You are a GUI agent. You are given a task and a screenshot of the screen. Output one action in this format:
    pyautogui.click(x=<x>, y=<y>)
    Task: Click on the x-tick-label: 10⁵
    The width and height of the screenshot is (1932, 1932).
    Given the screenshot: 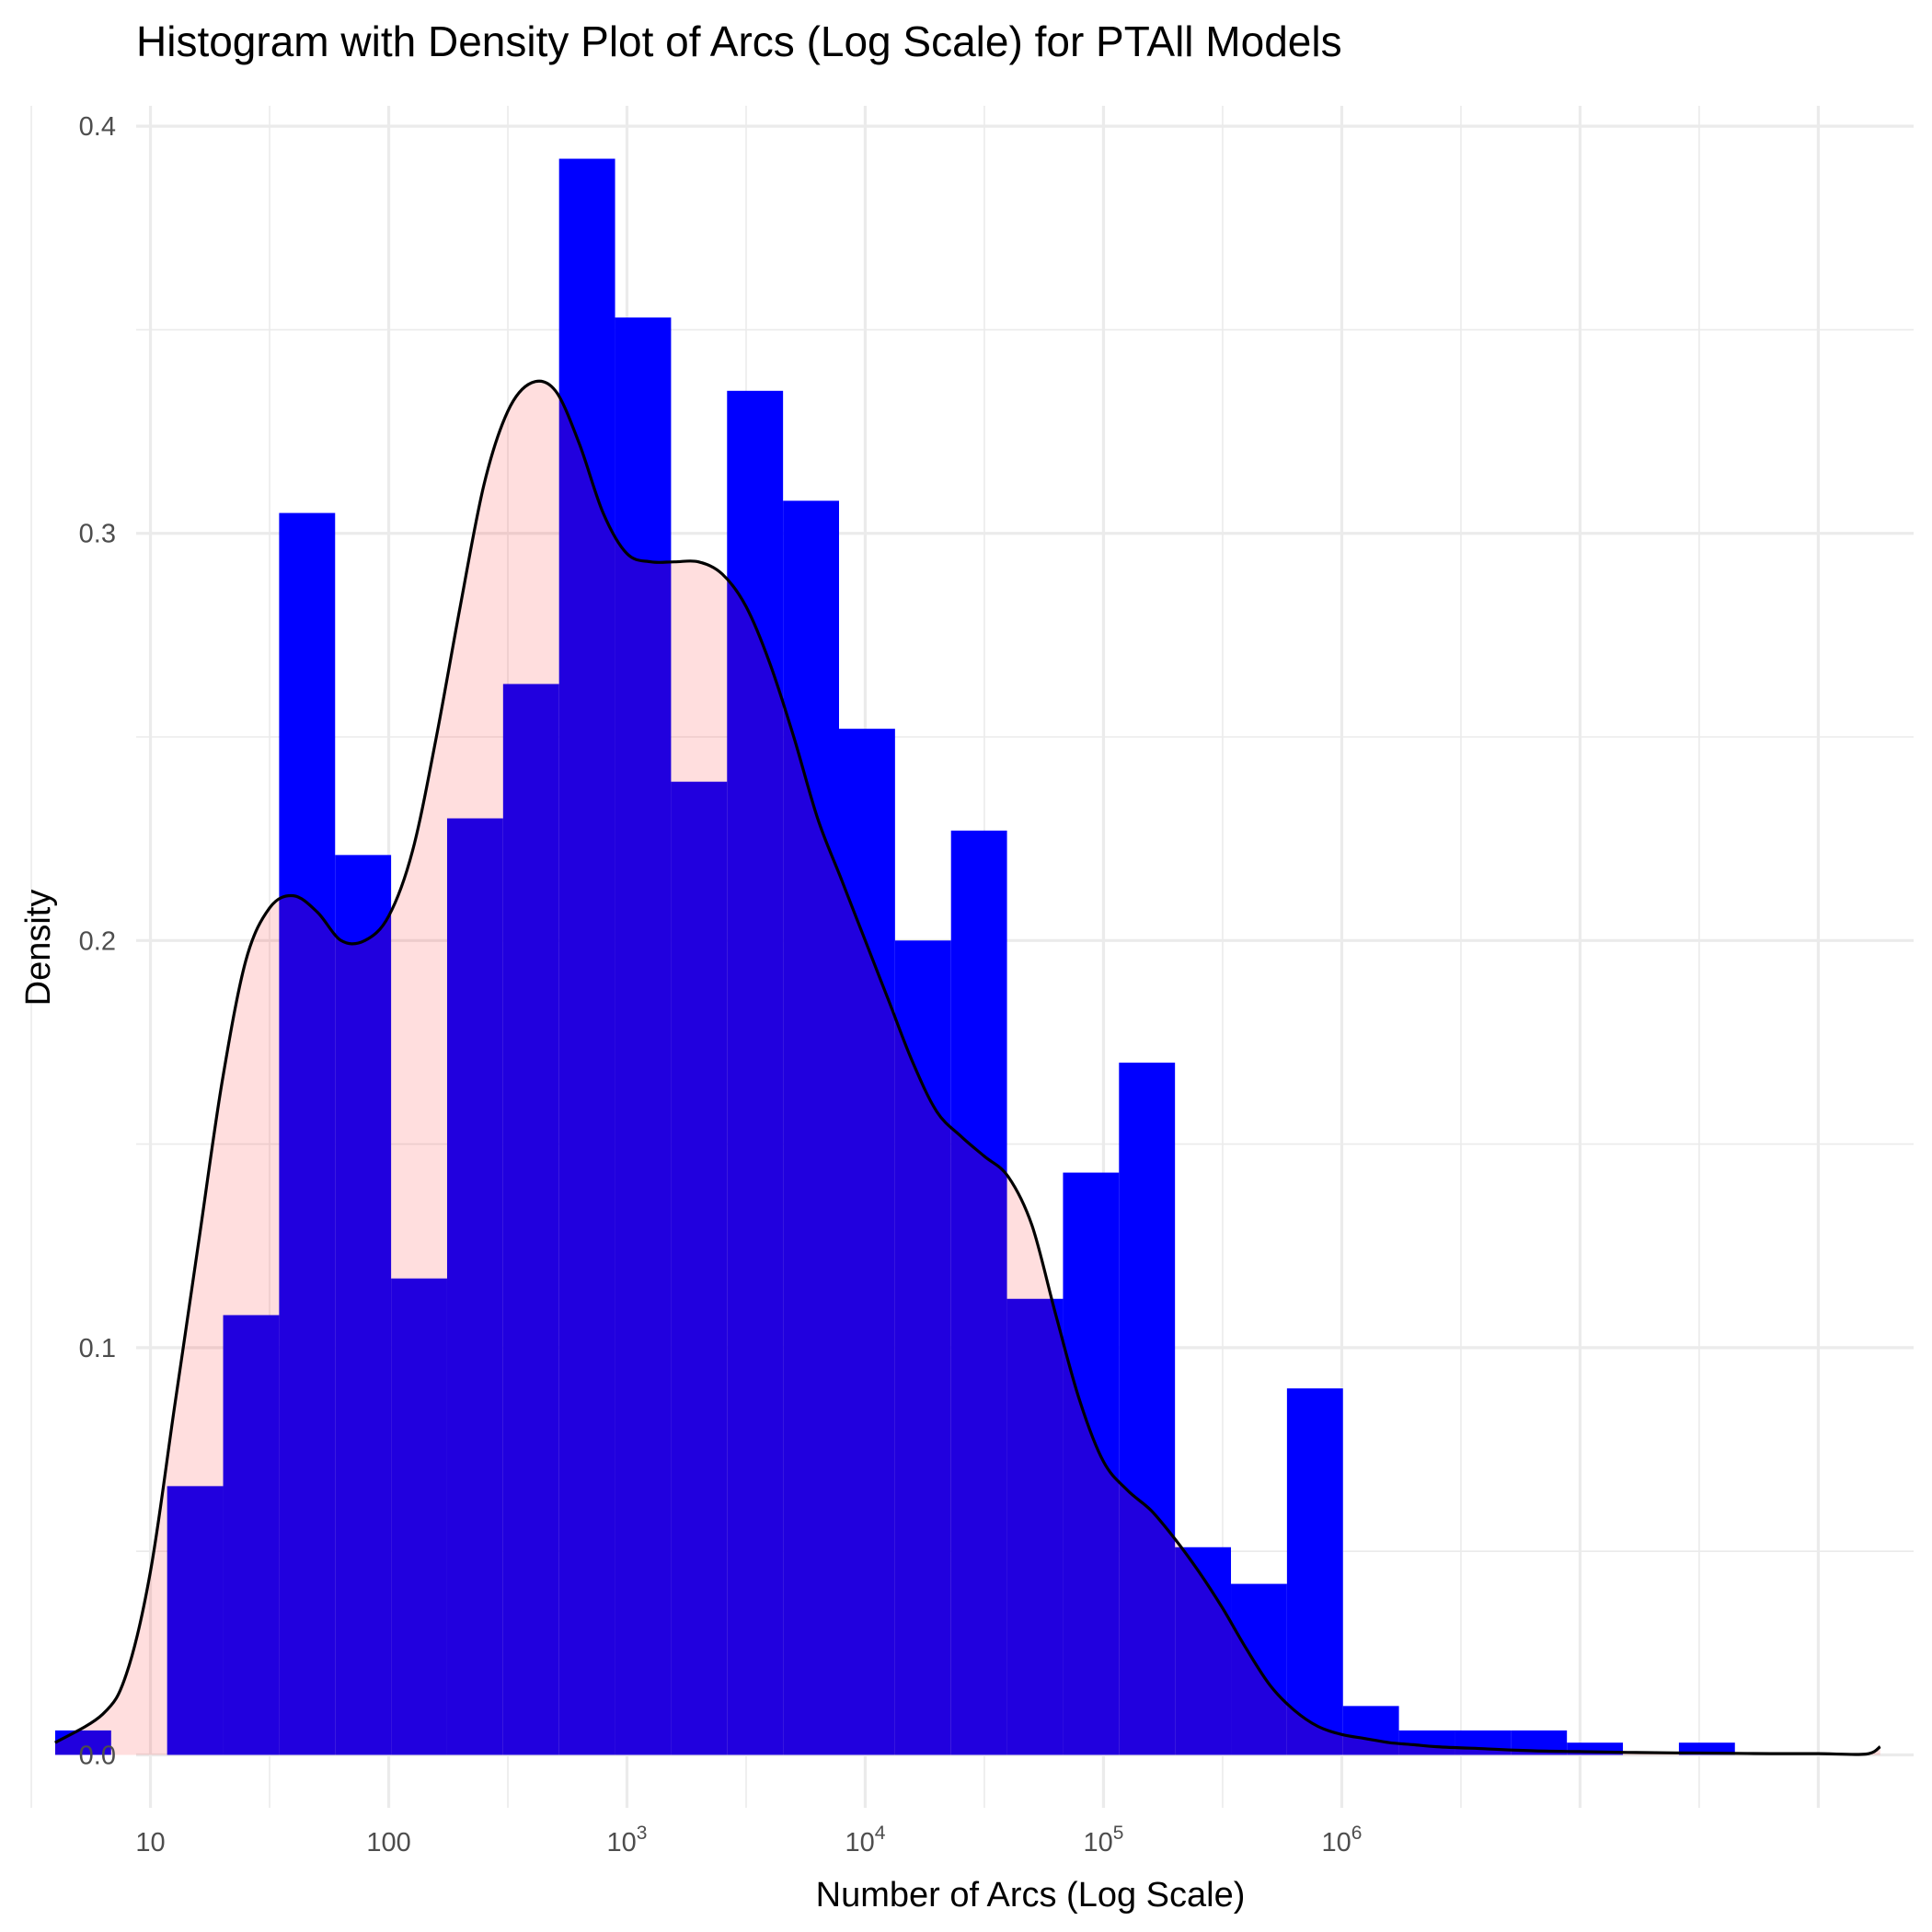 What is the action you would take?
    pyautogui.click(x=1103, y=1840)
    